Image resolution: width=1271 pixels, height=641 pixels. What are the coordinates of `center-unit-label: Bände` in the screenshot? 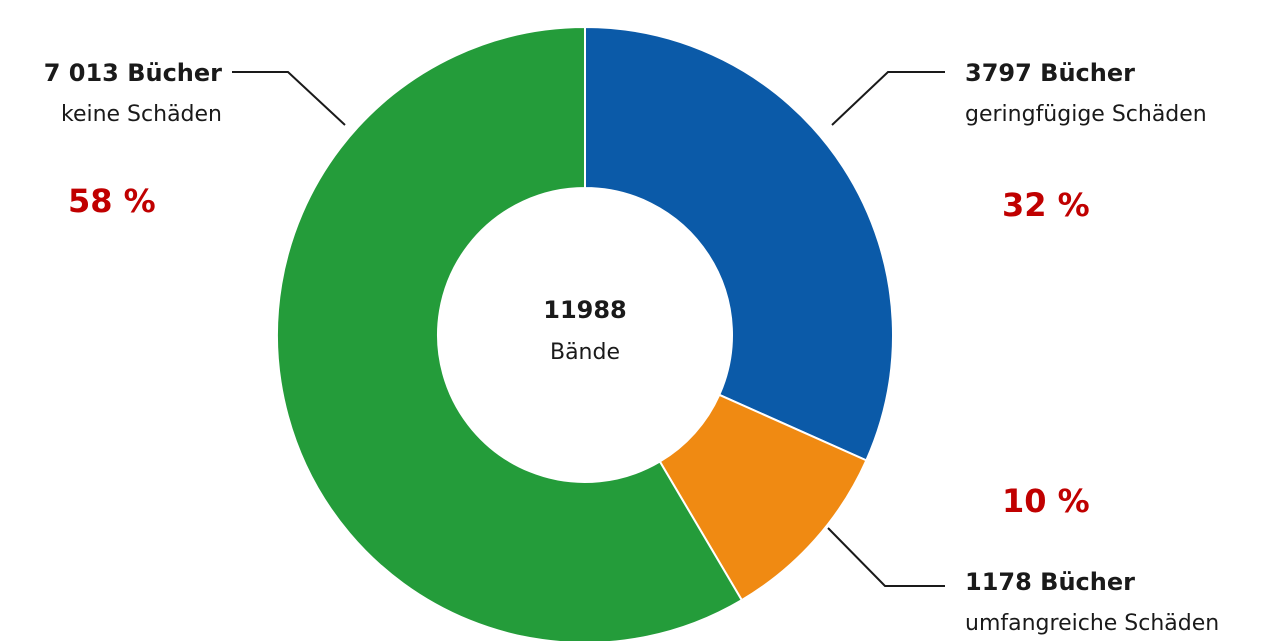 It's located at (585, 352).